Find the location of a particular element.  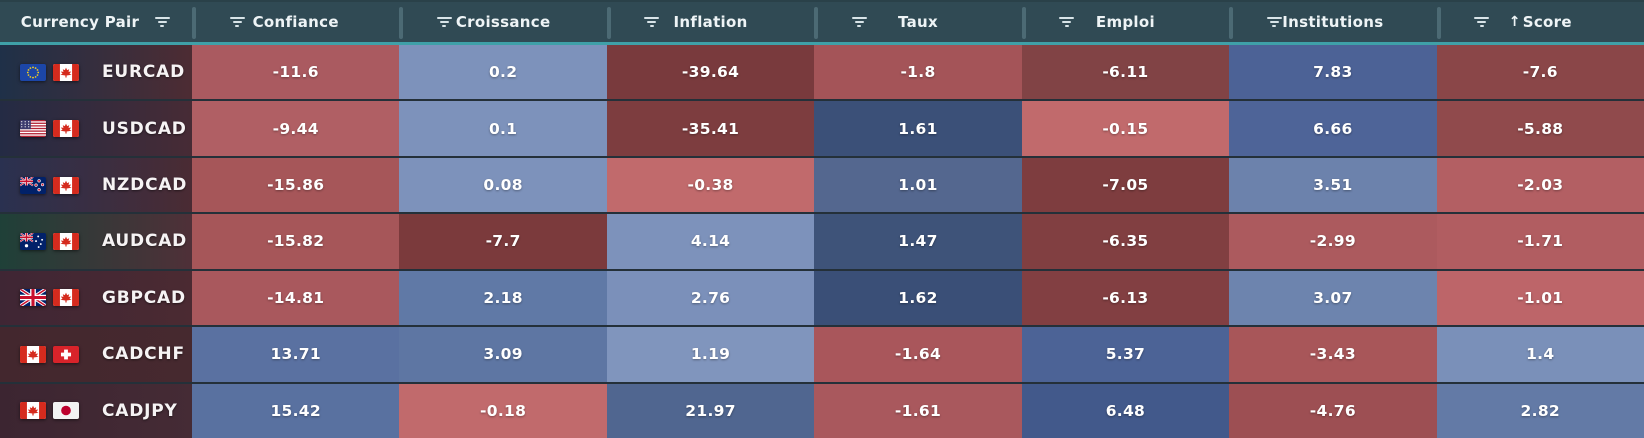

column-header-label: Score is located at coordinates (1547, 22).